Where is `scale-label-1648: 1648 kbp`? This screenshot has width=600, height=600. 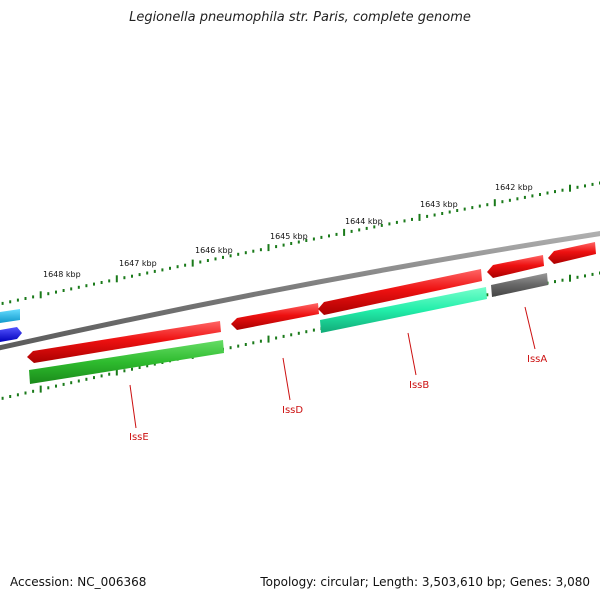
scale-label-1648: 1648 kbp is located at coordinates (62, 274).